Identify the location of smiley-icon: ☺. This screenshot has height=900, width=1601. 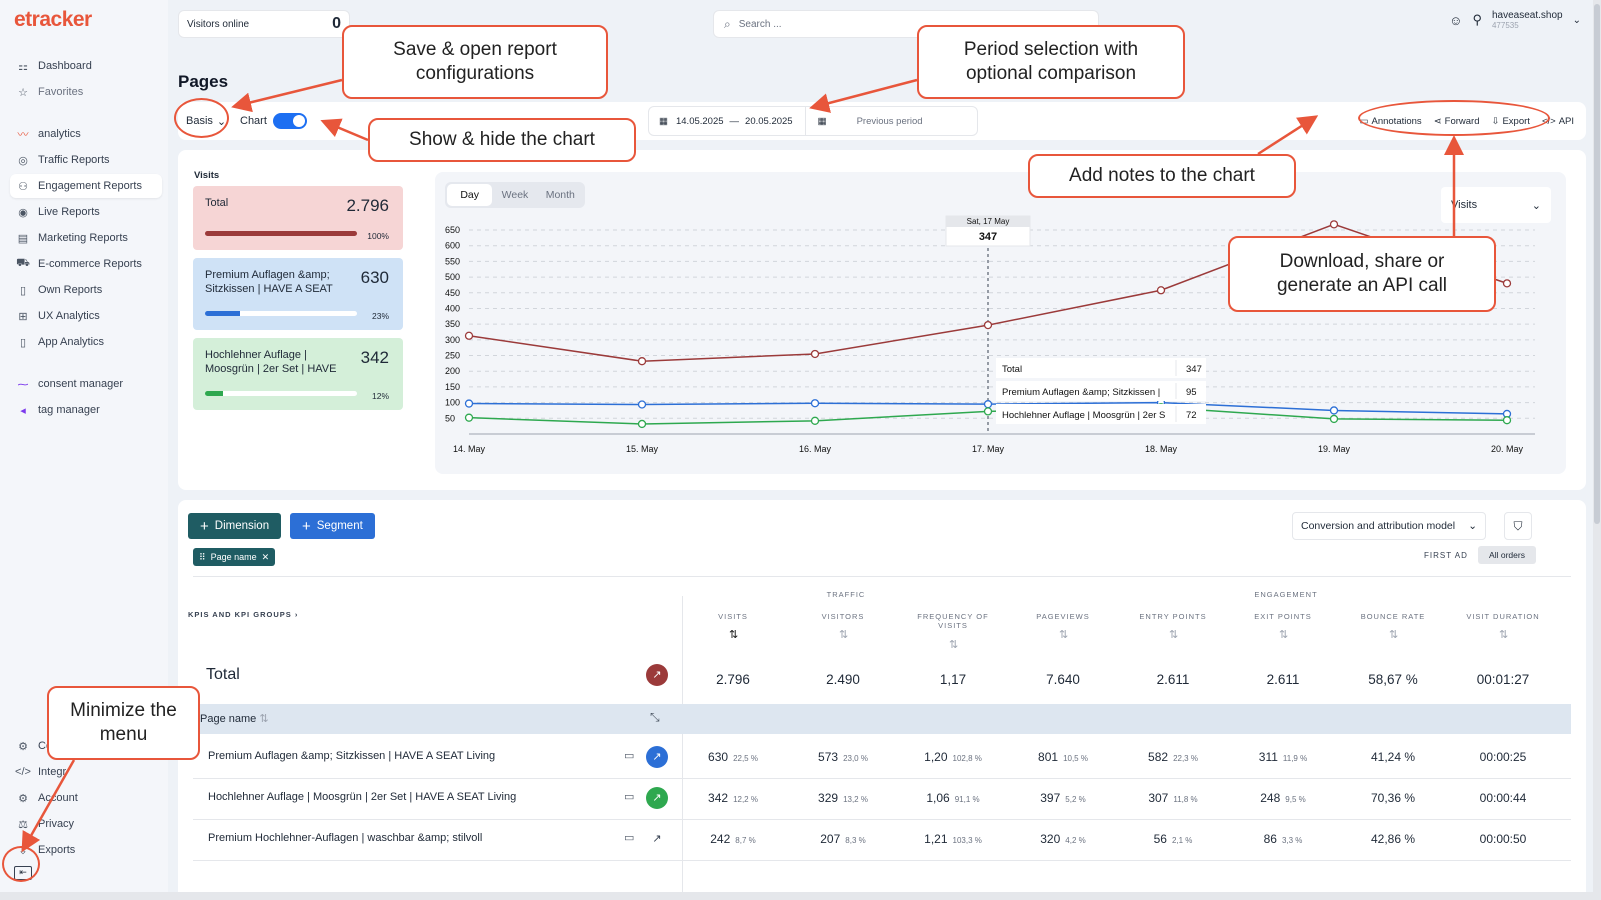
(1456, 20).